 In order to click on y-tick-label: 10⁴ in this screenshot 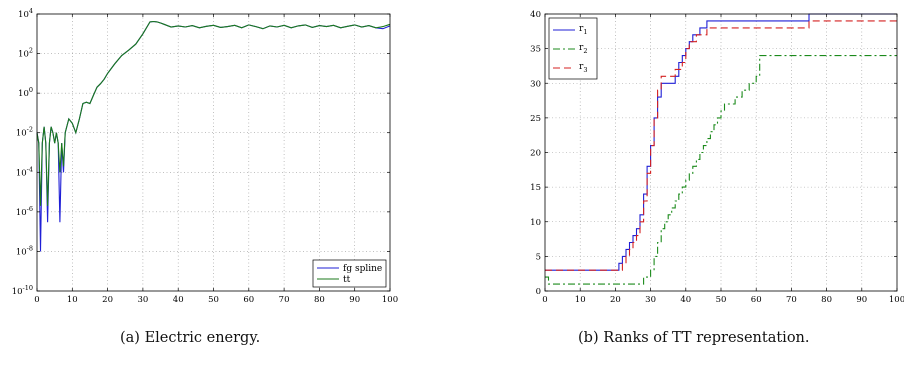, I will do `click(25, 13)`.